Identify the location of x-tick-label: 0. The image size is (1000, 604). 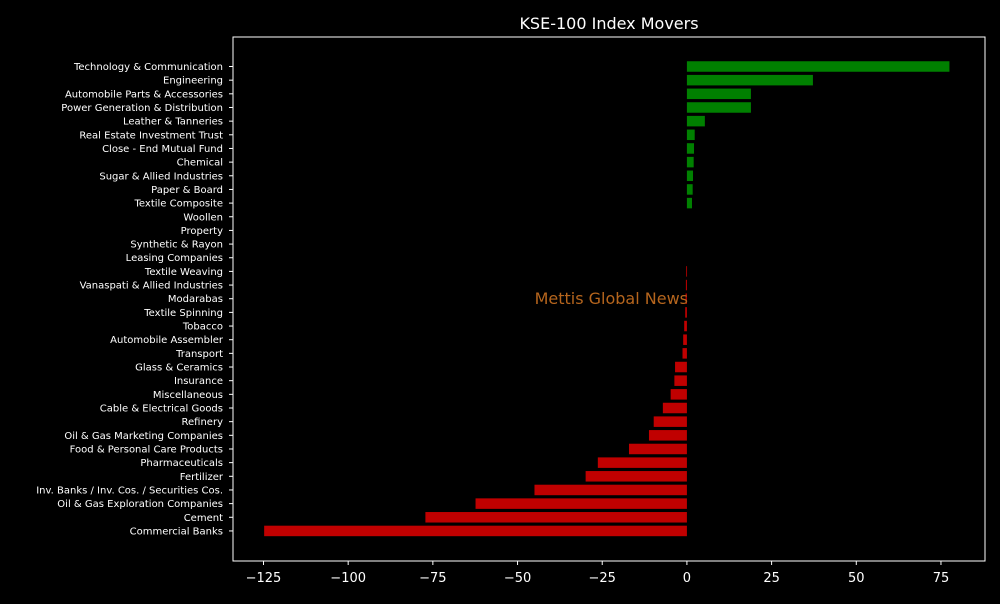
(687, 578).